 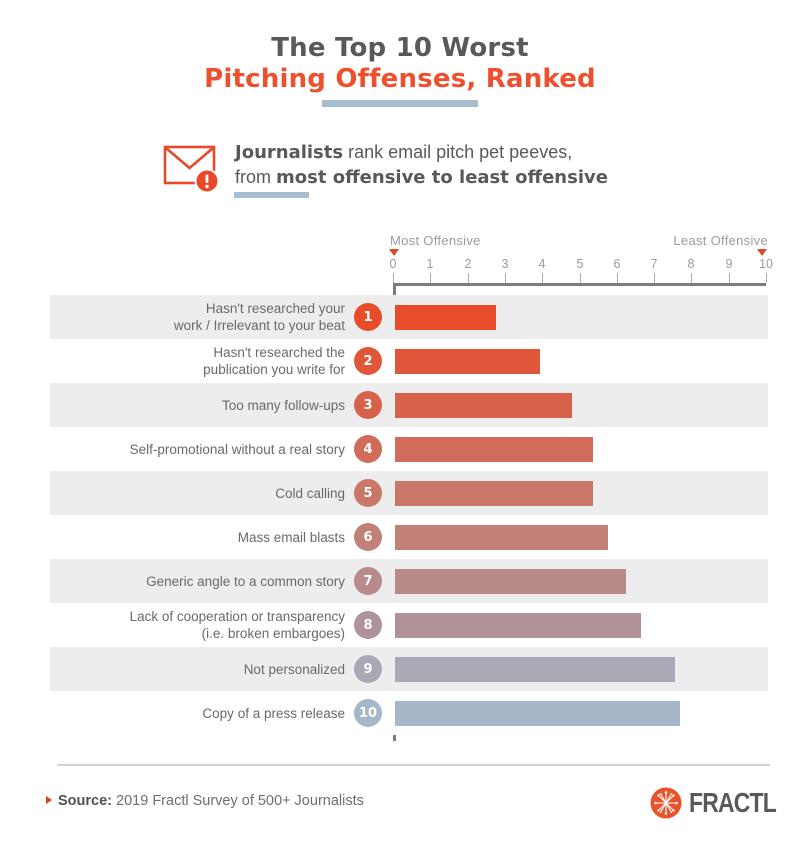 I want to click on category-label: Not personalized, so click(x=294, y=669).